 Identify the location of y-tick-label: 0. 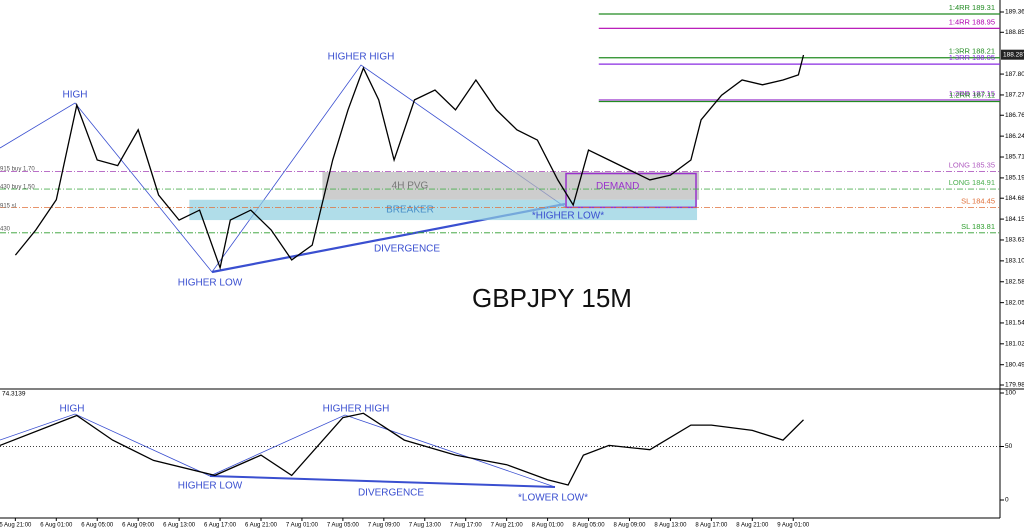
(1007, 500).